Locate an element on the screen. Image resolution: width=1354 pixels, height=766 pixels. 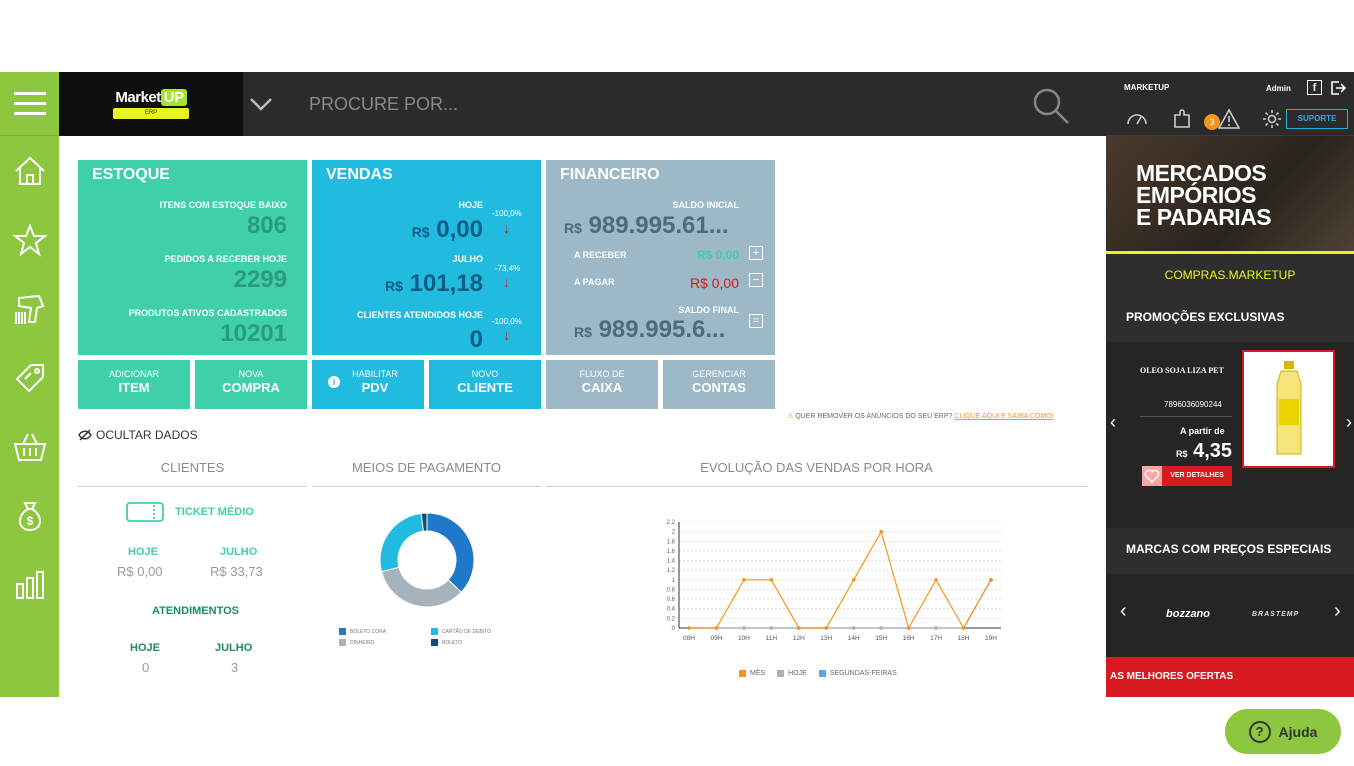
receivable-value: R$ 0,00 is located at coordinates (717, 255).